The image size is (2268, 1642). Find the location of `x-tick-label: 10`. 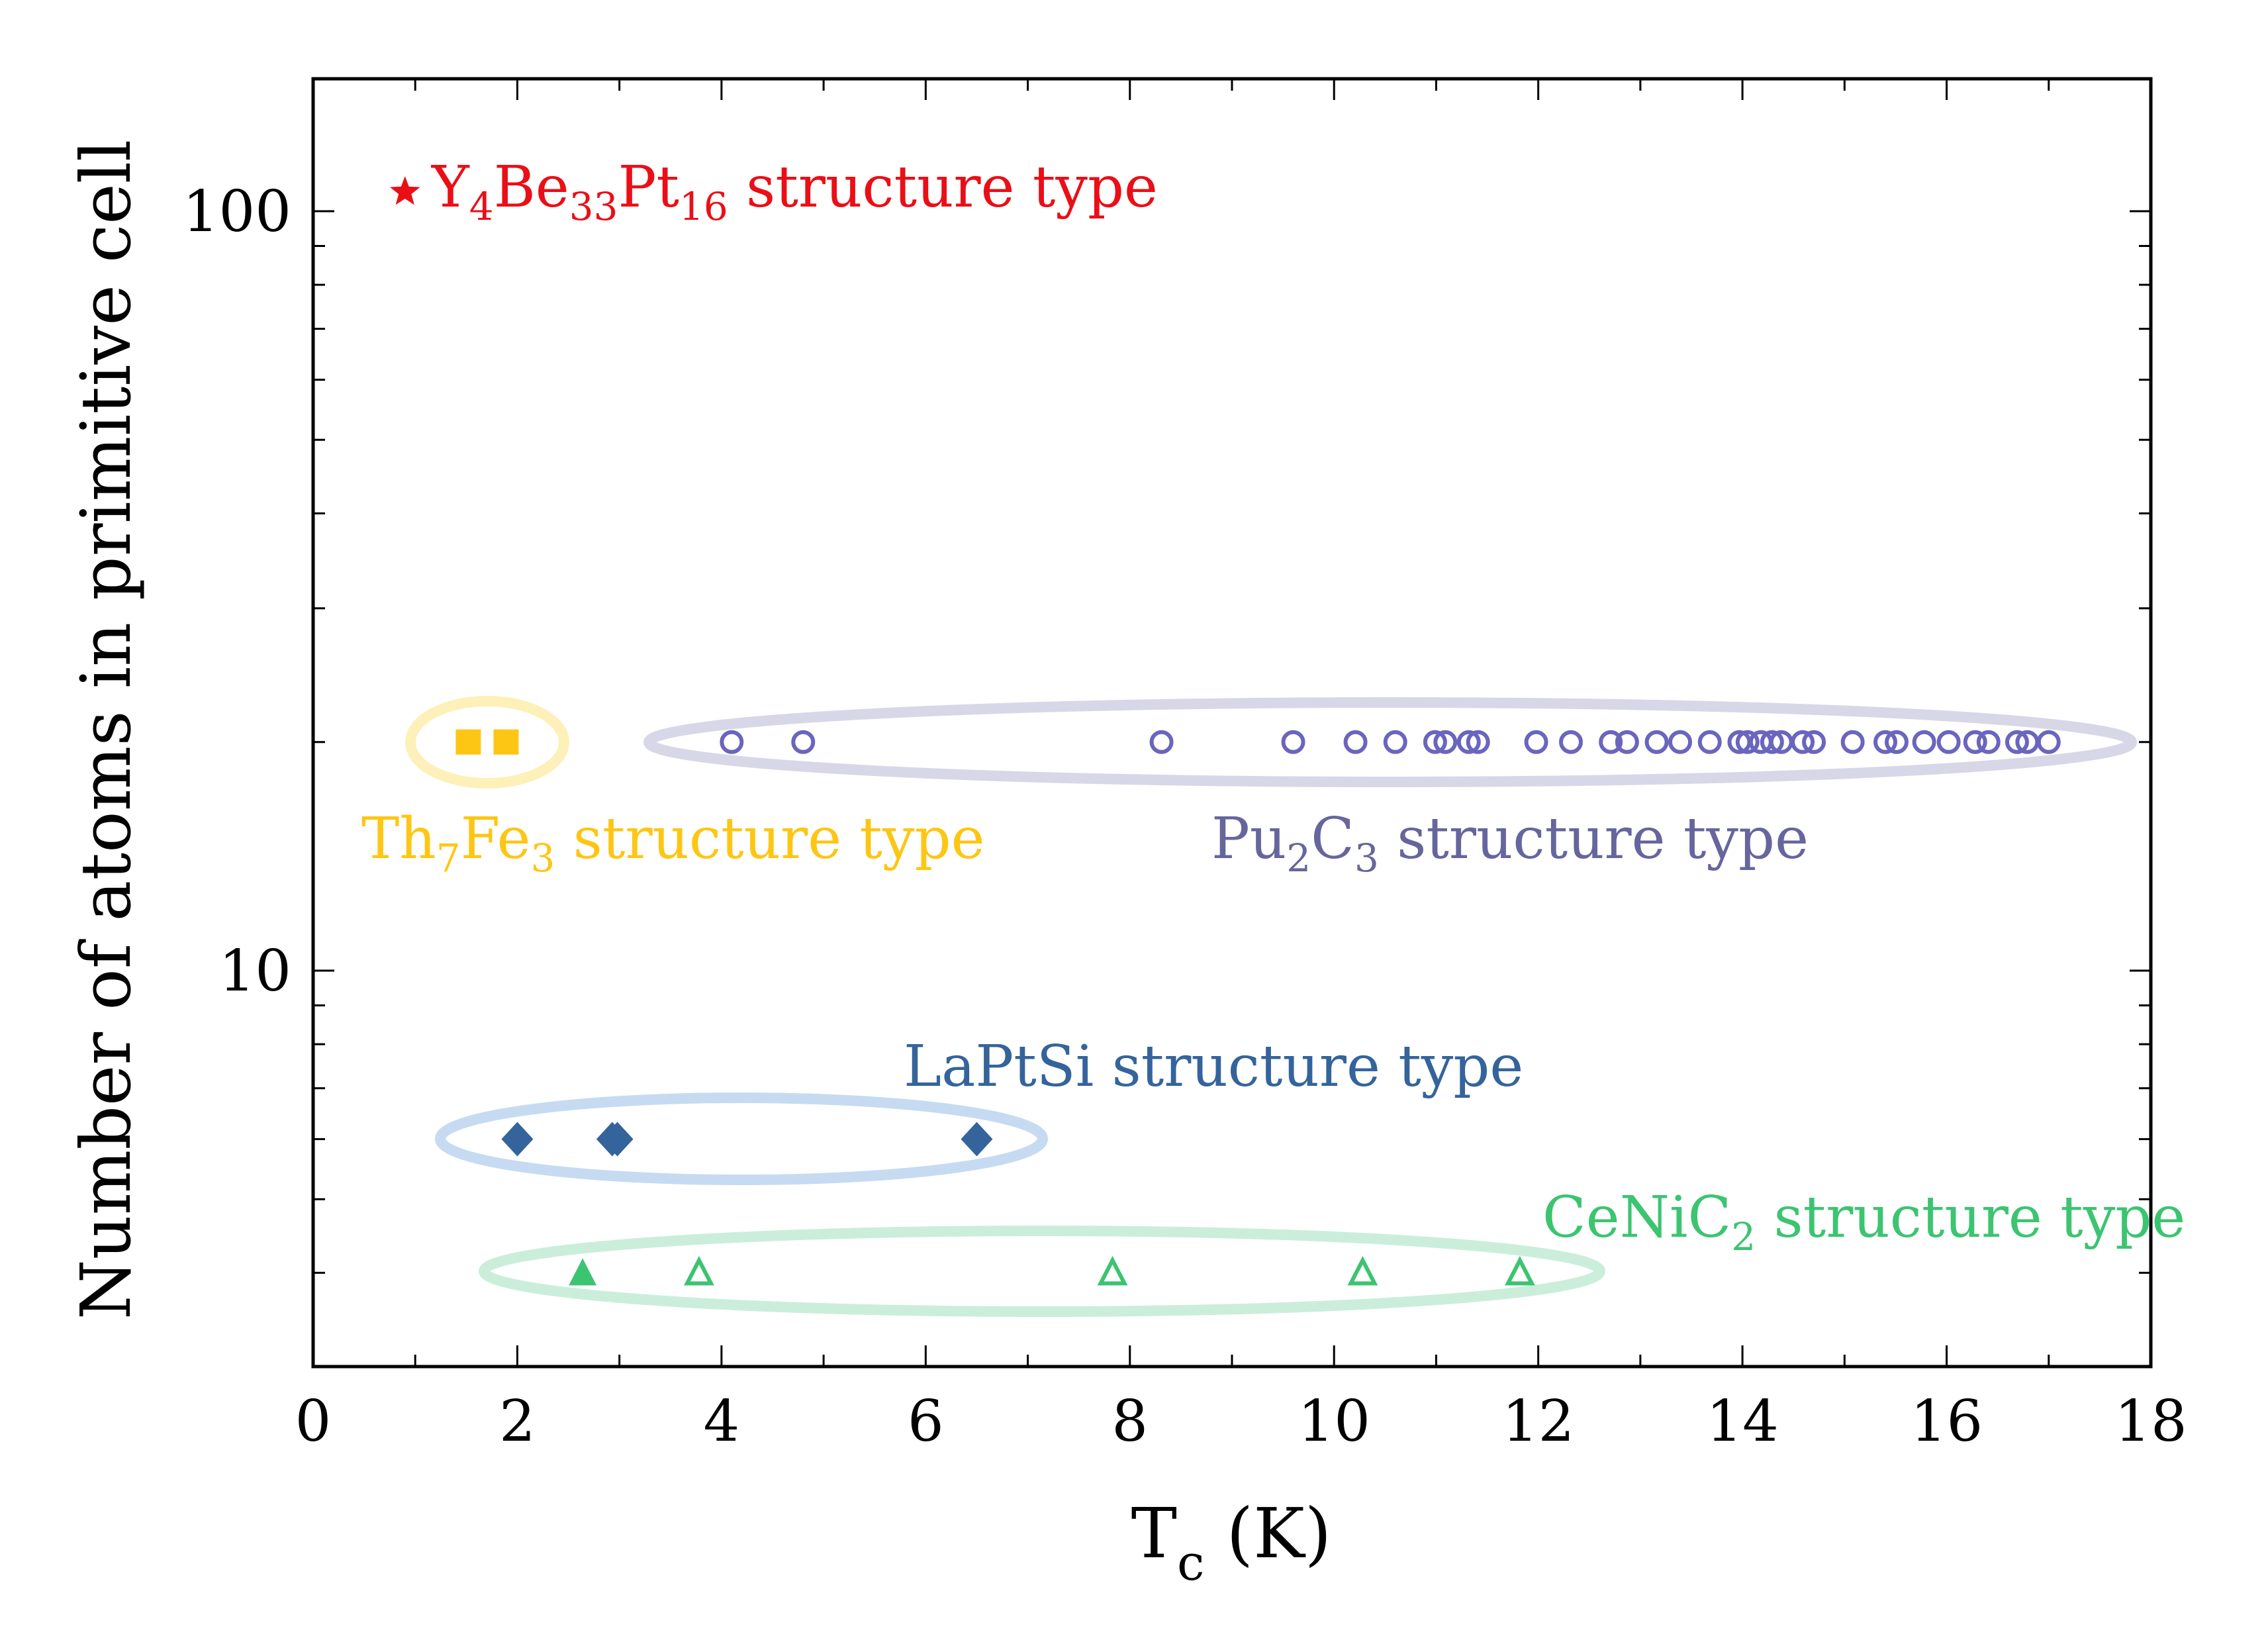

x-tick-label: 10 is located at coordinates (1334, 1421).